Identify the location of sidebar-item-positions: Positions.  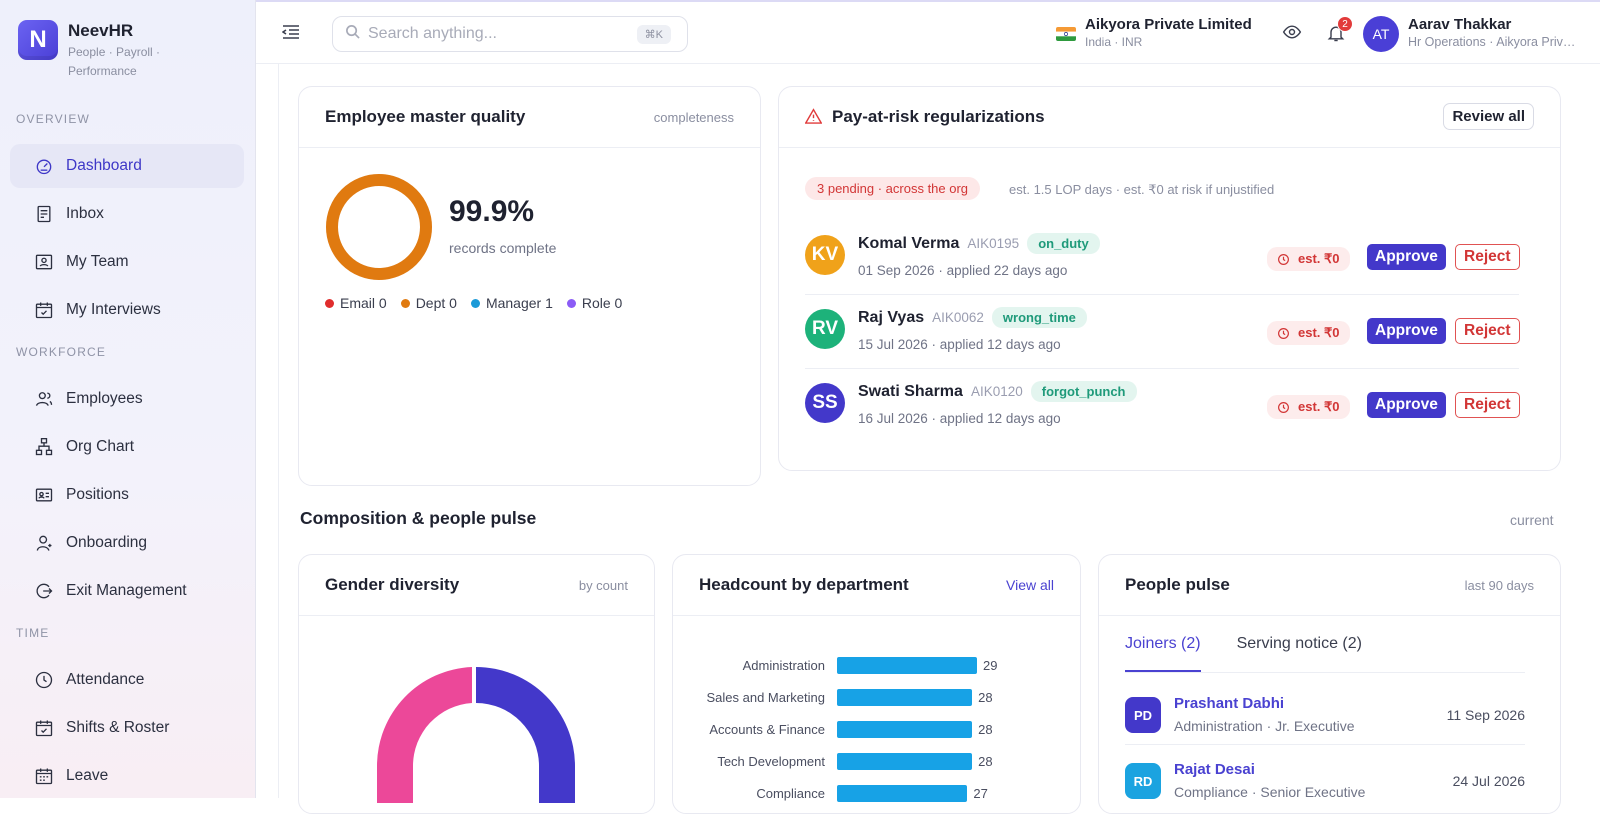
(127, 495).